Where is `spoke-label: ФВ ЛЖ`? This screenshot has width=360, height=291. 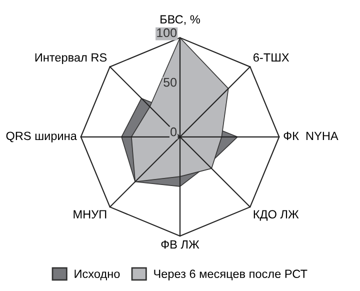
spoke-label: ФВ ЛЖ is located at coordinates (180, 244).